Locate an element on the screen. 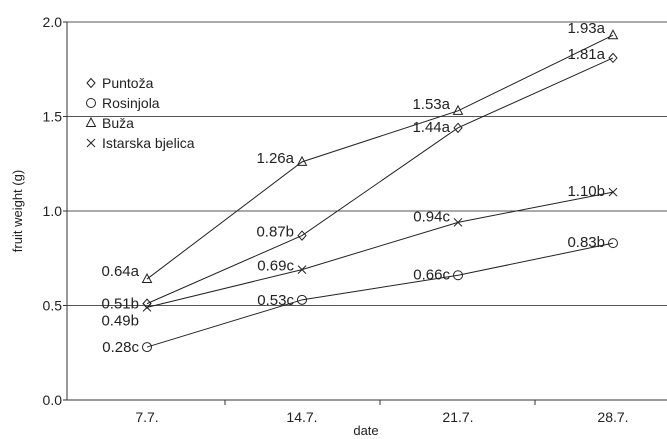 The height and width of the screenshot is (439, 667). data-label: 1.93a is located at coordinates (586, 28).